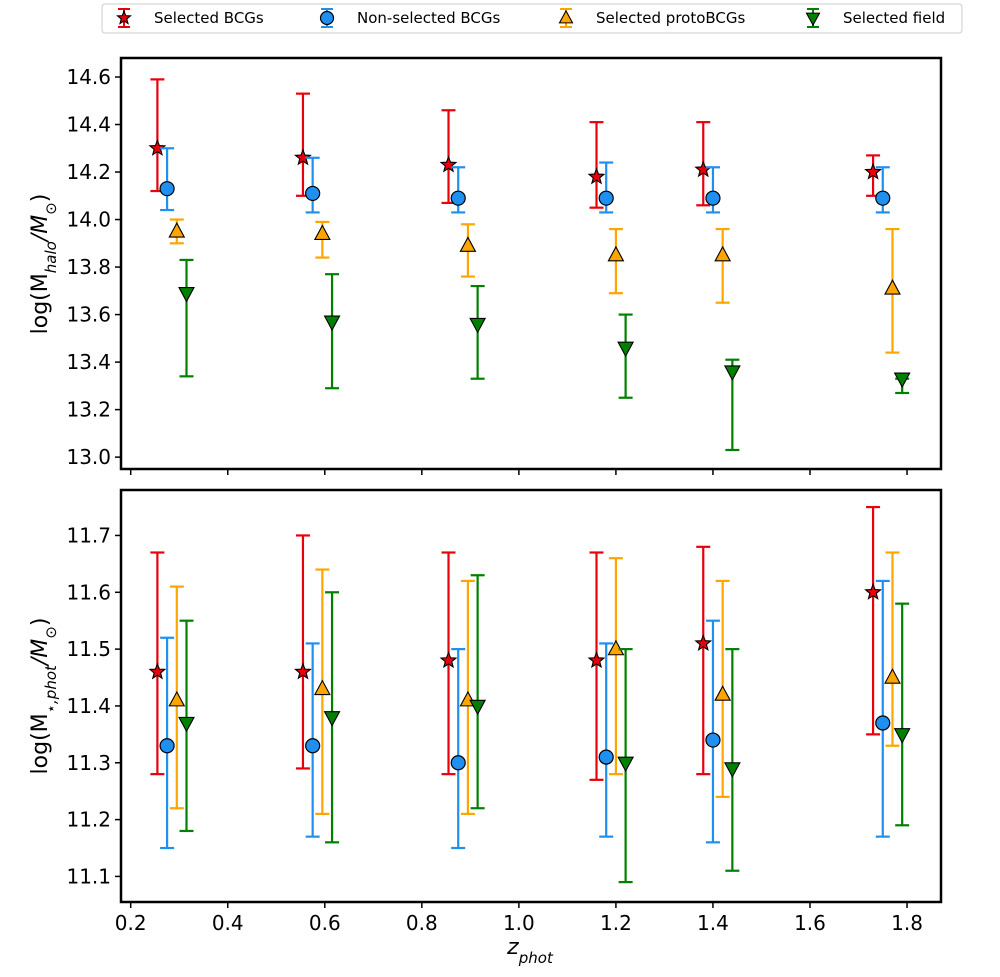 This screenshot has height=977, width=1000. What do you see at coordinates (410, 18) in the screenshot?
I see `legend-entry: Non-selected BCGs` at bounding box center [410, 18].